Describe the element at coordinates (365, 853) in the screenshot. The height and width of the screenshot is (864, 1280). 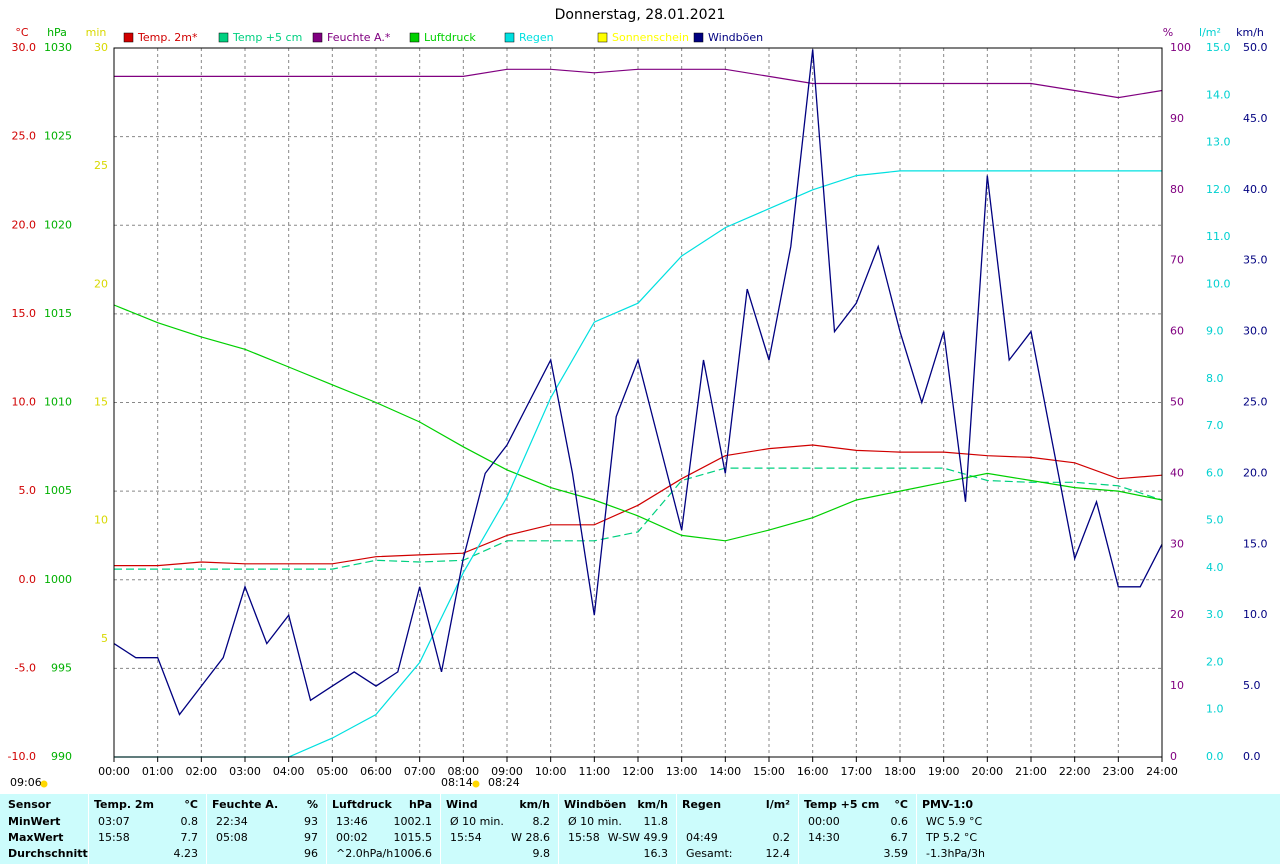
I see `cell: ^2.0hPa/h` at that location.